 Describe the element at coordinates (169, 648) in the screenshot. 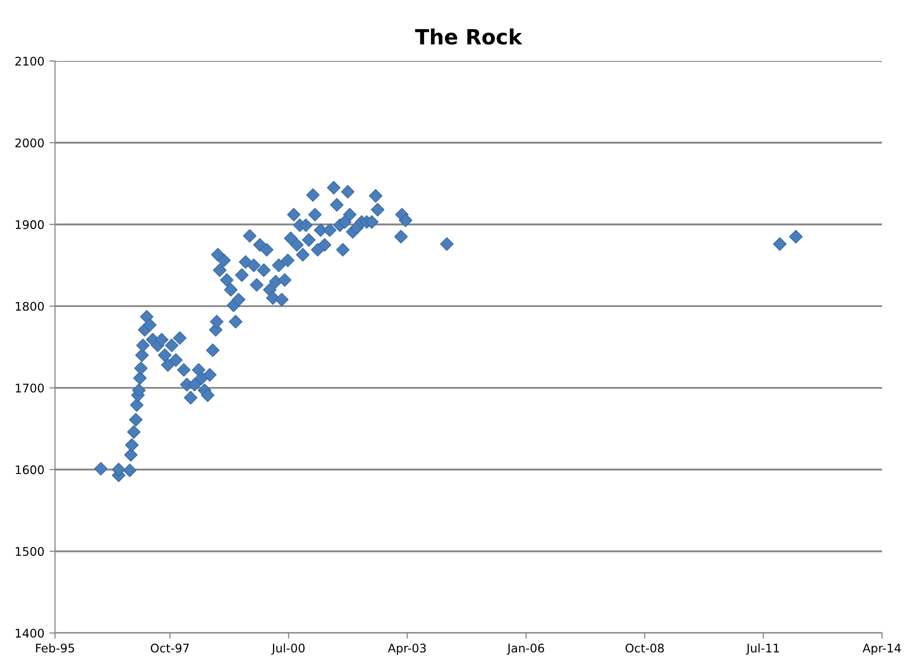

I see `x-tick-label: Oct-97` at that location.